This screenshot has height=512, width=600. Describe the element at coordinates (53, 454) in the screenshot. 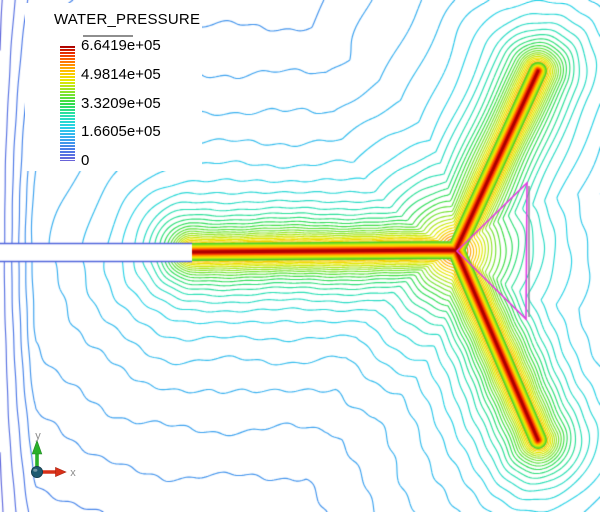

I see `axis-triad: y x` at that location.